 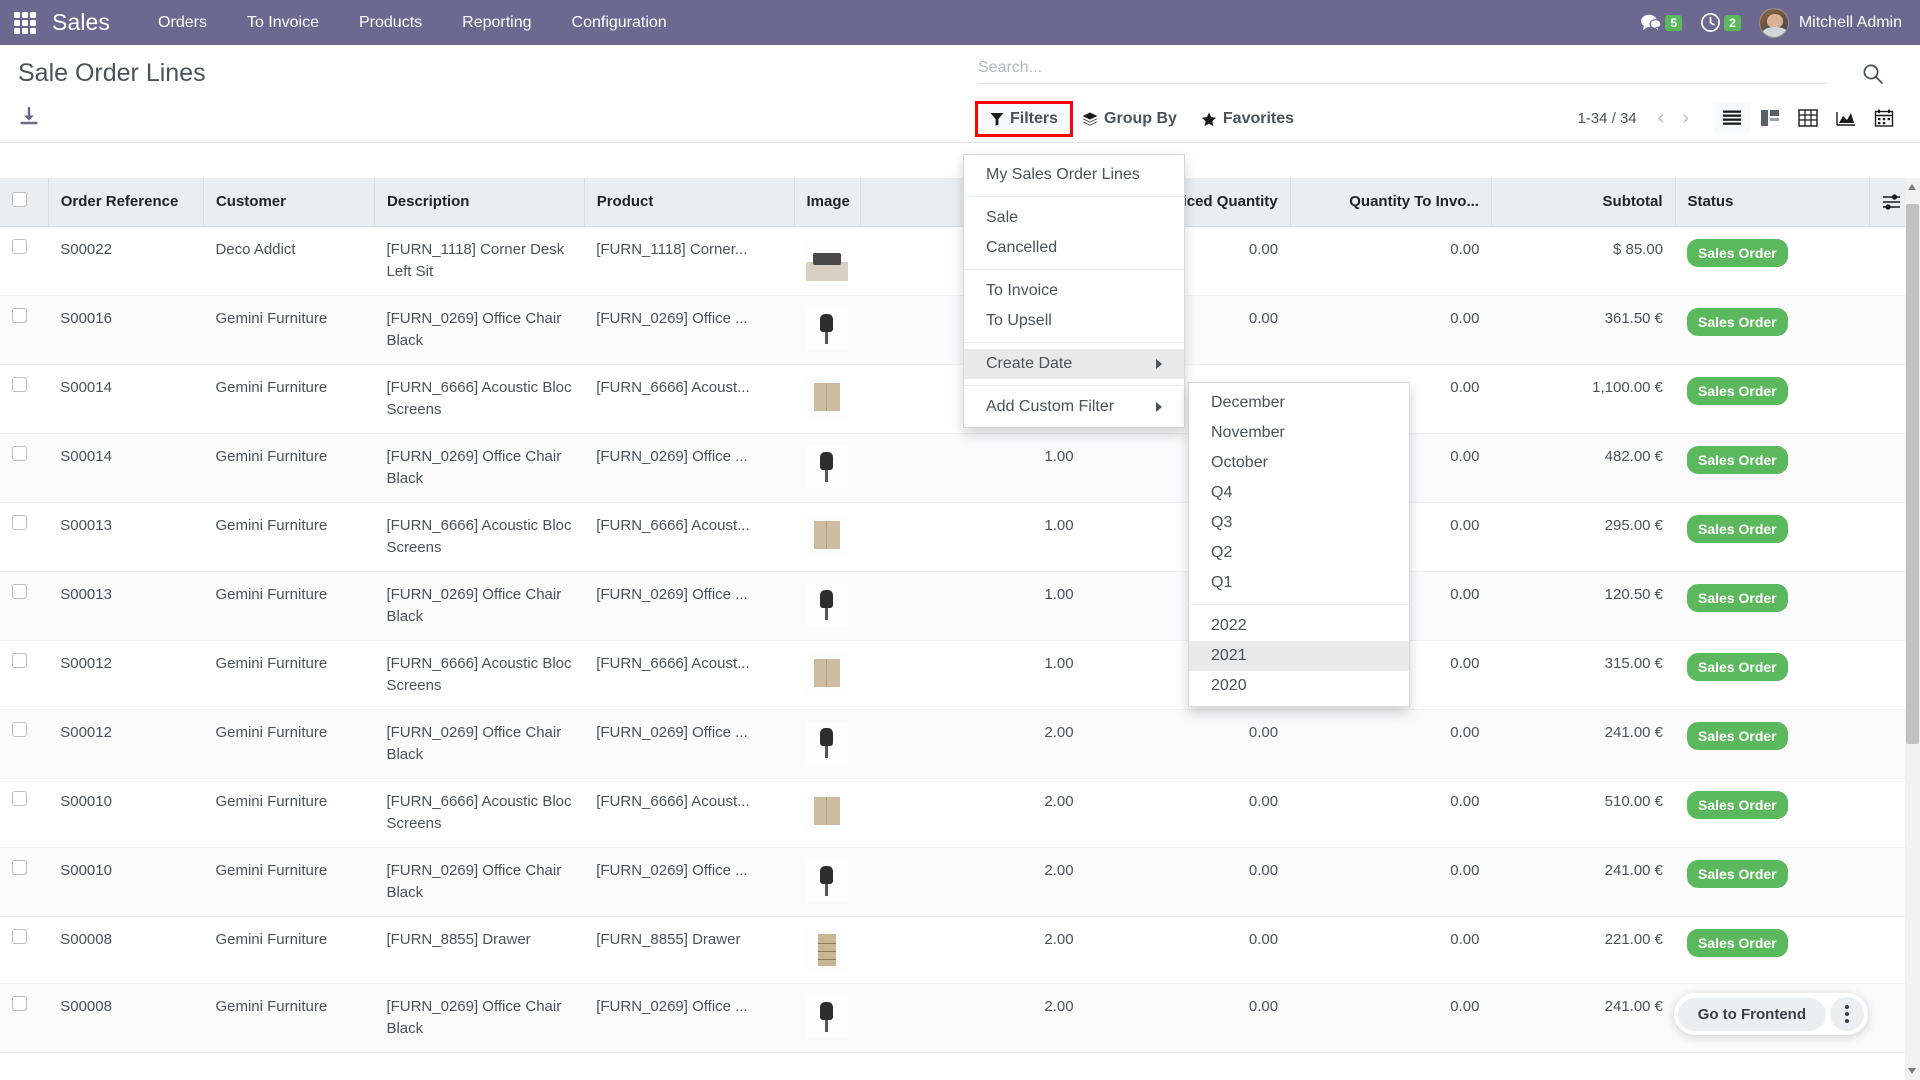 I want to click on view-pivot-button, so click(x=1808, y=118).